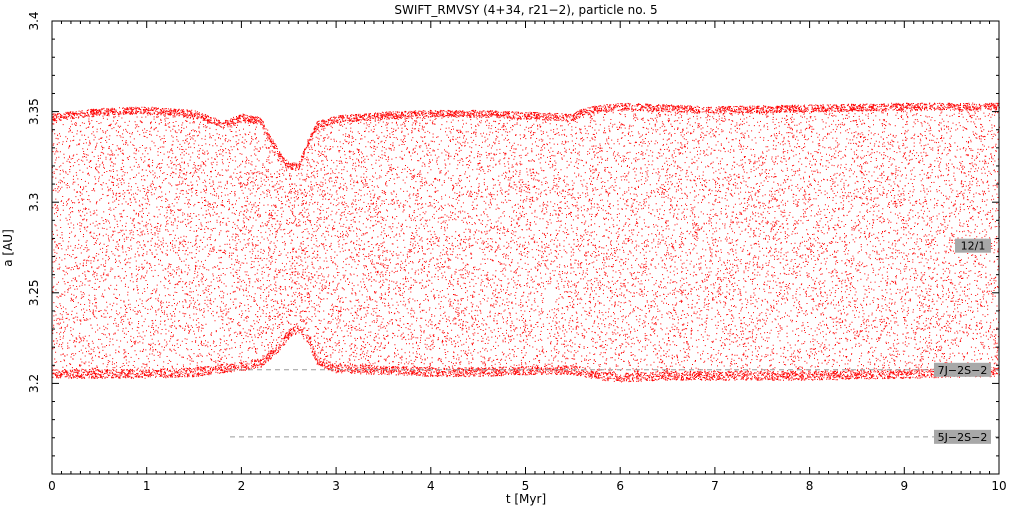 Image resolution: width=1021 pixels, height=511 pixels. I want to click on y-axis-label: a [AU], so click(8, 248).